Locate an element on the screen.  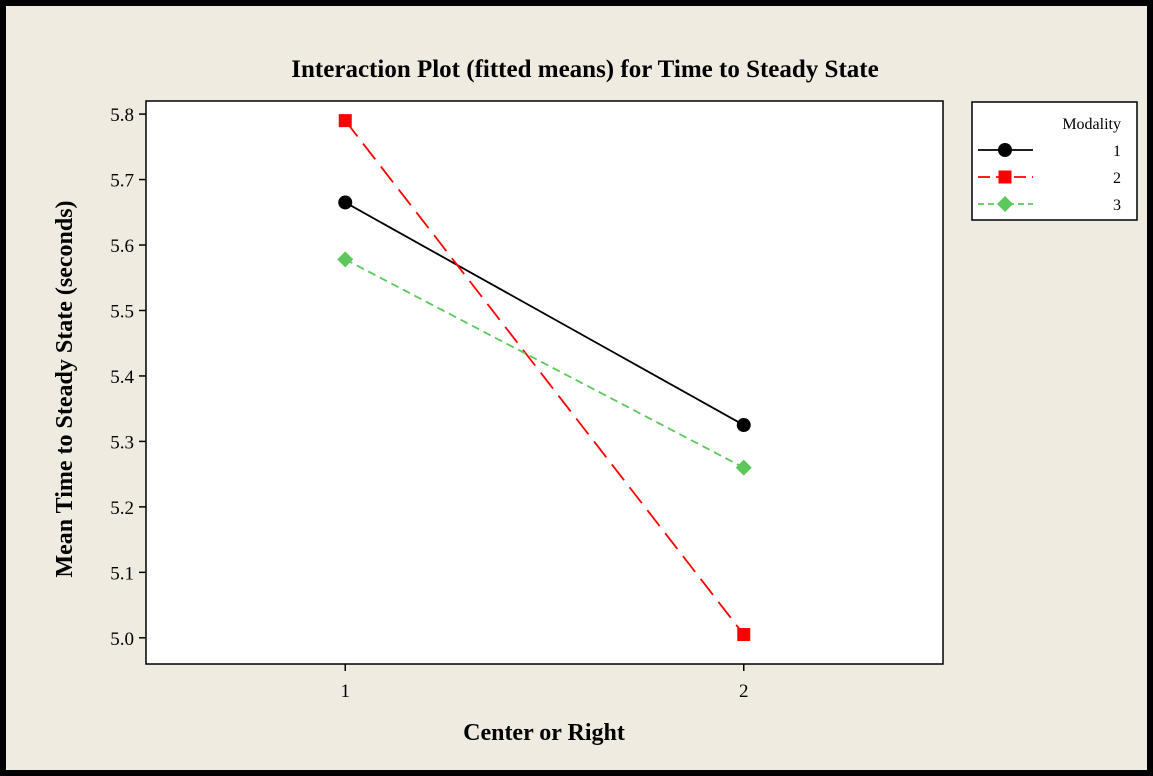
y-tick-label: 5.3 is located at coordinates (122, 442).